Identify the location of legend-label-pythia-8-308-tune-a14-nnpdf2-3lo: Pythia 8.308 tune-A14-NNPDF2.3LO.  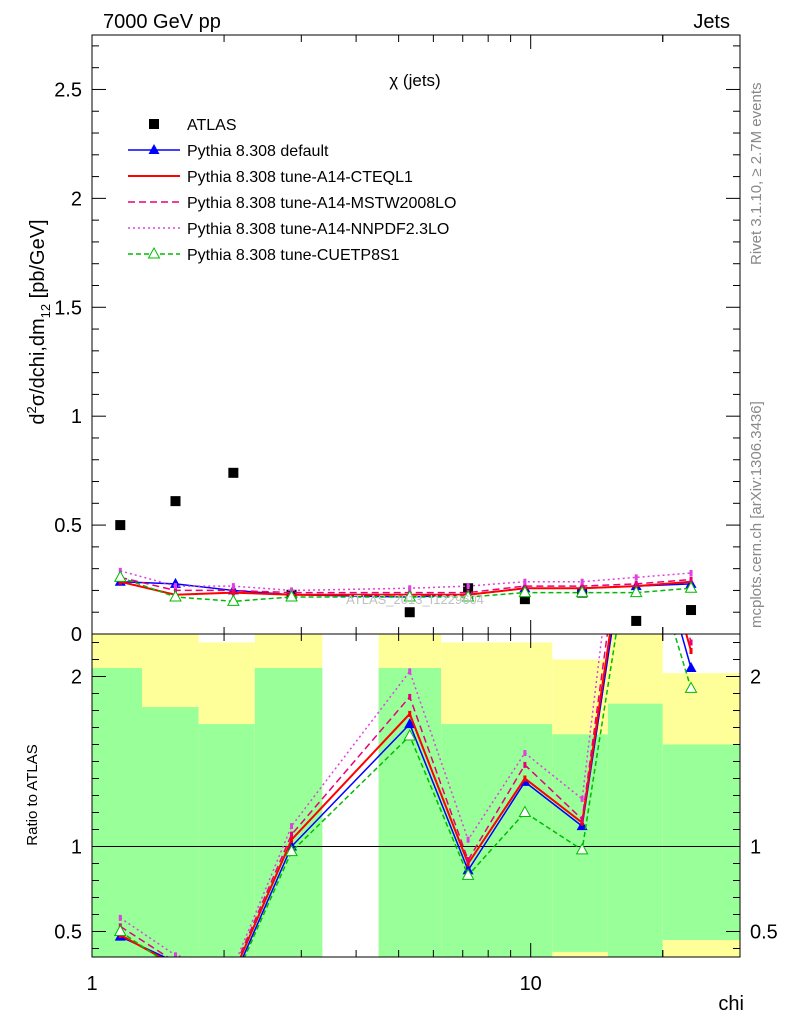
(318, 229).